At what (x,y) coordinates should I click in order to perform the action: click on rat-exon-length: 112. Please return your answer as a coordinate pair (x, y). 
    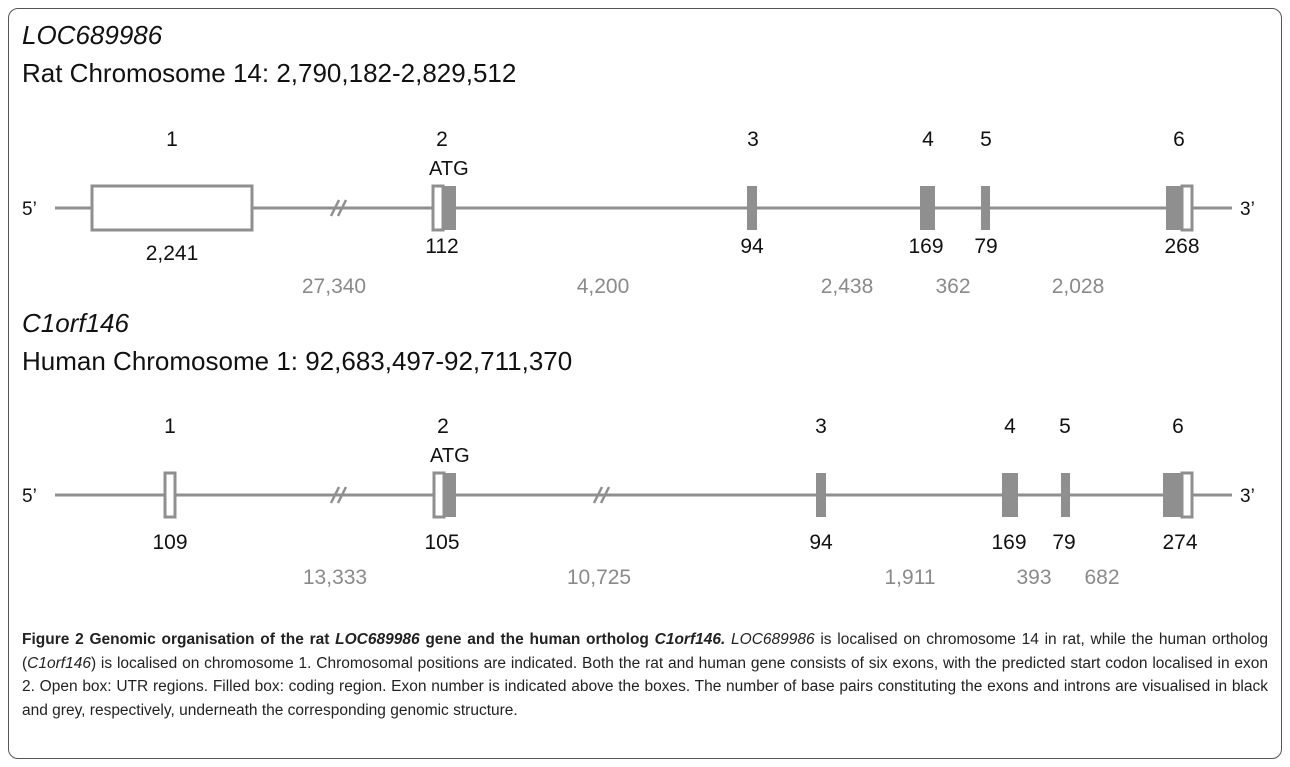
    Looking at the image, I should click on (441, 246).